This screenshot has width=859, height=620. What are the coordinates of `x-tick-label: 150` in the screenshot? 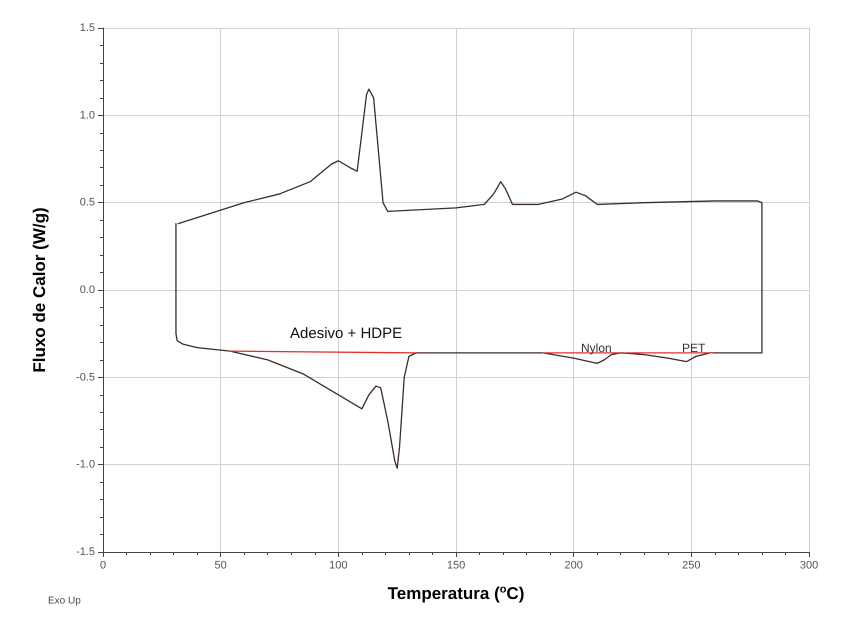 It's located at (456, 566).